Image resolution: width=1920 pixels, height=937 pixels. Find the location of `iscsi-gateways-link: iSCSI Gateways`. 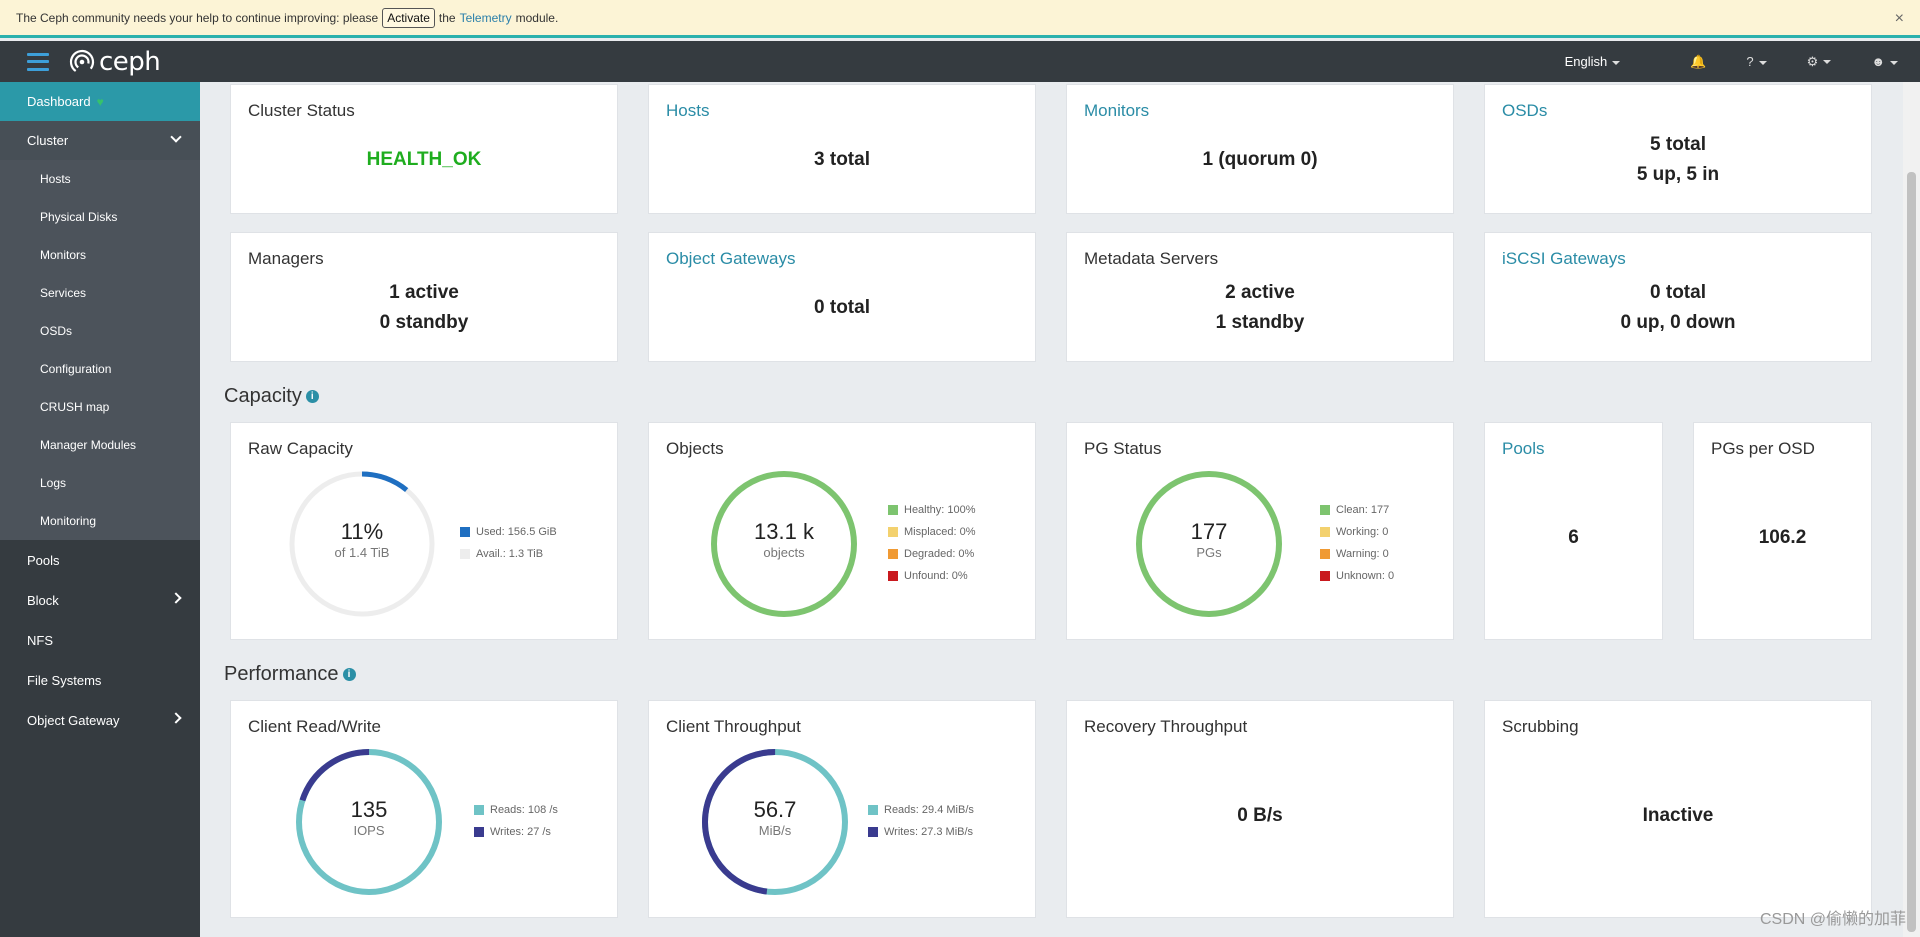

iscsi-gateways-link: iSCSI Gateways is located at coordinates (1564, 258).